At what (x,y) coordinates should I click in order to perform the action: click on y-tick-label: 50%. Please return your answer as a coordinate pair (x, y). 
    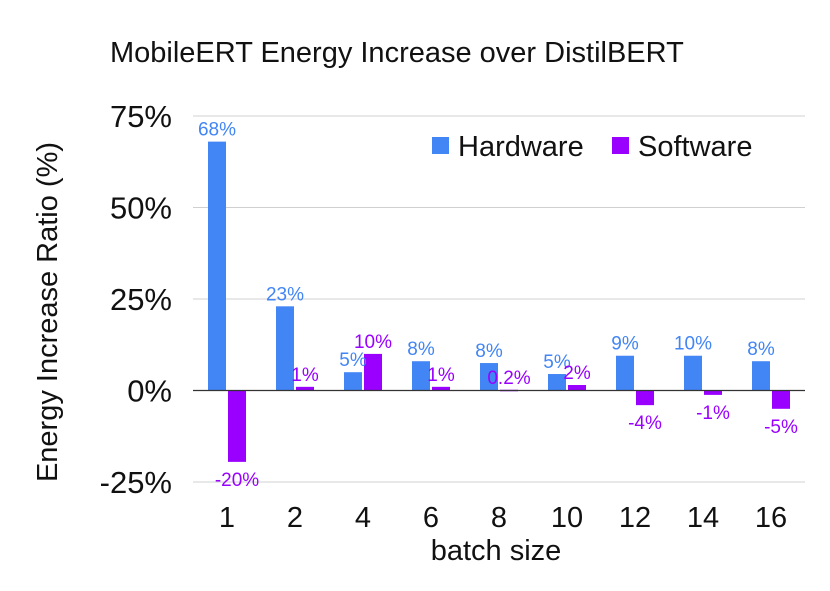
    Looking at the image, I should click on (141, 208).